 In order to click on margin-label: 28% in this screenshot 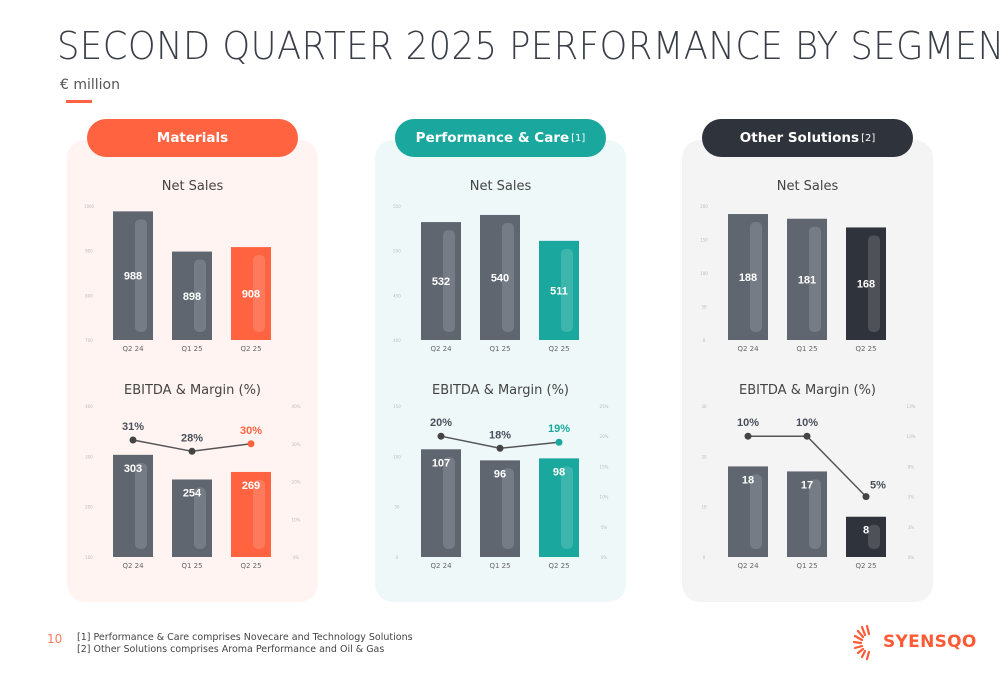, I will do `click(192, 438)`.